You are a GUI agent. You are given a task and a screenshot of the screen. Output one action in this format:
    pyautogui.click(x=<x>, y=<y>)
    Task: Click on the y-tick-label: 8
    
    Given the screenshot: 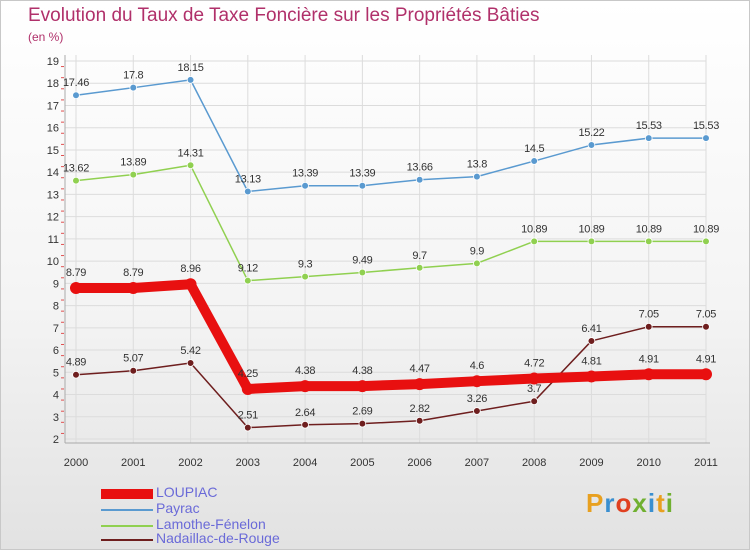 What is the action you would take?
    pyautogui.click(x=56, y=307)
    